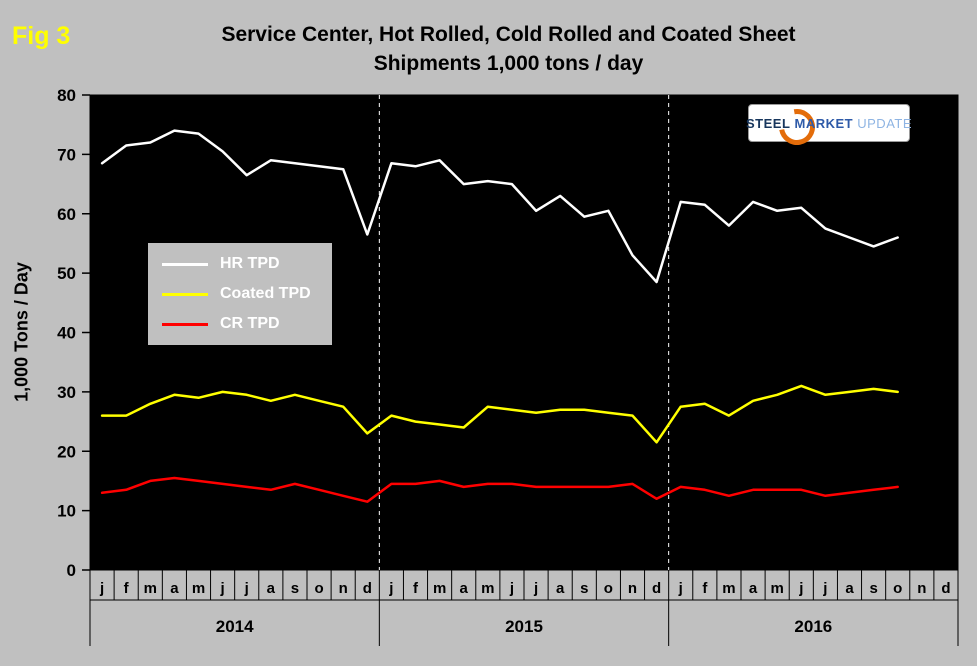 This screenshot has width=977, height=666. What do you see at coordinates (66, 392) in the screenshot?
I see `y-tick-label: 30` at bounding box center [66, 392].